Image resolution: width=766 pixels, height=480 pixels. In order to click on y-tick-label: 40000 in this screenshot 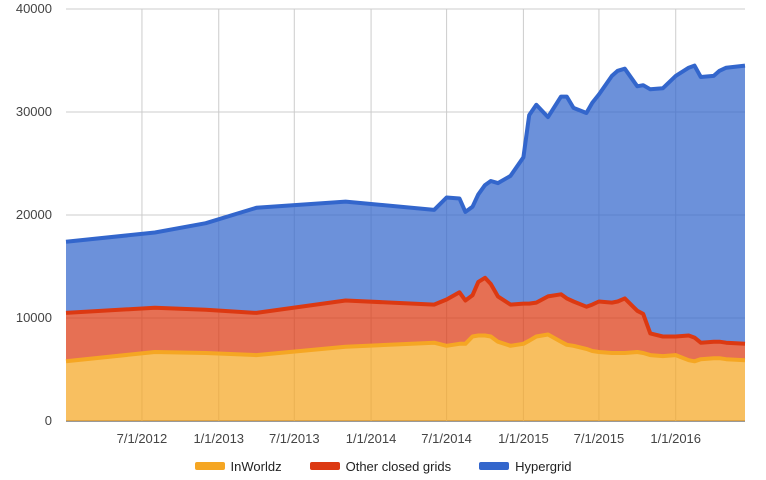, I will do `click(34, 8)`.